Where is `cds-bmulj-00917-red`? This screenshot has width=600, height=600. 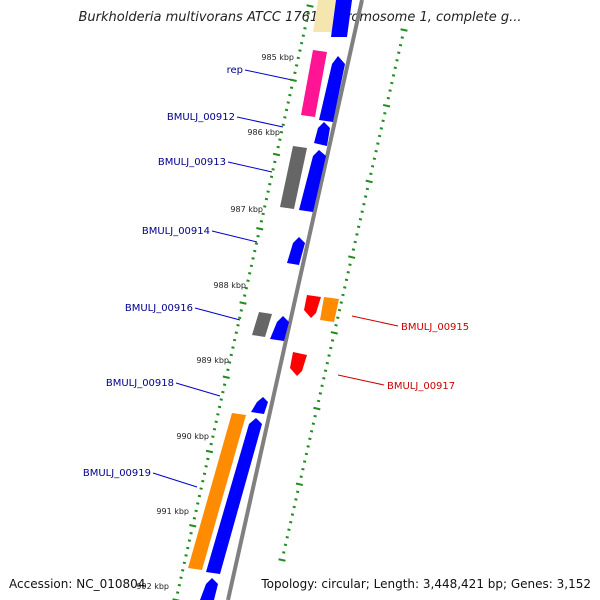
cds-bmulj-00917-red is located at coordinates (298, 364).